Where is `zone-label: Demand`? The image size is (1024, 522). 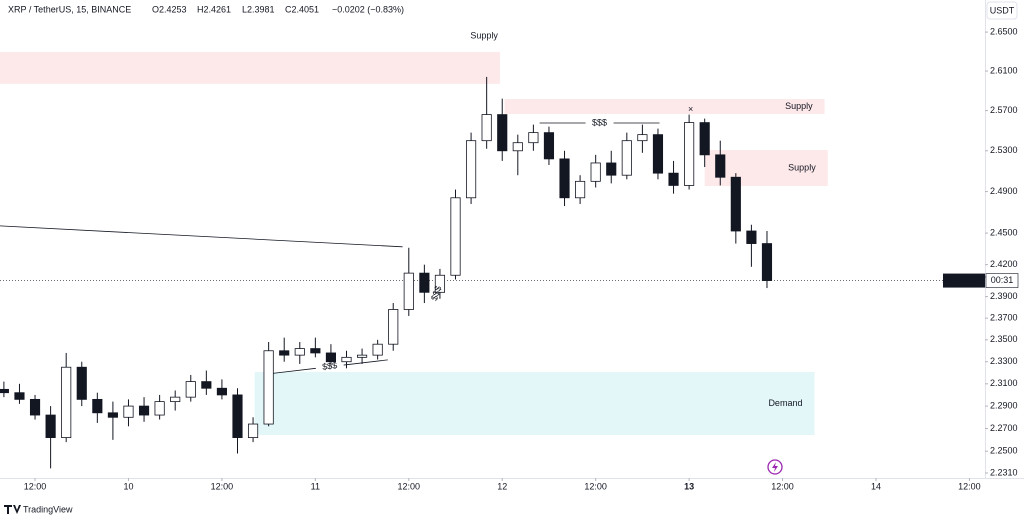 zone-label: Demand is located at coordinates (785, 403).